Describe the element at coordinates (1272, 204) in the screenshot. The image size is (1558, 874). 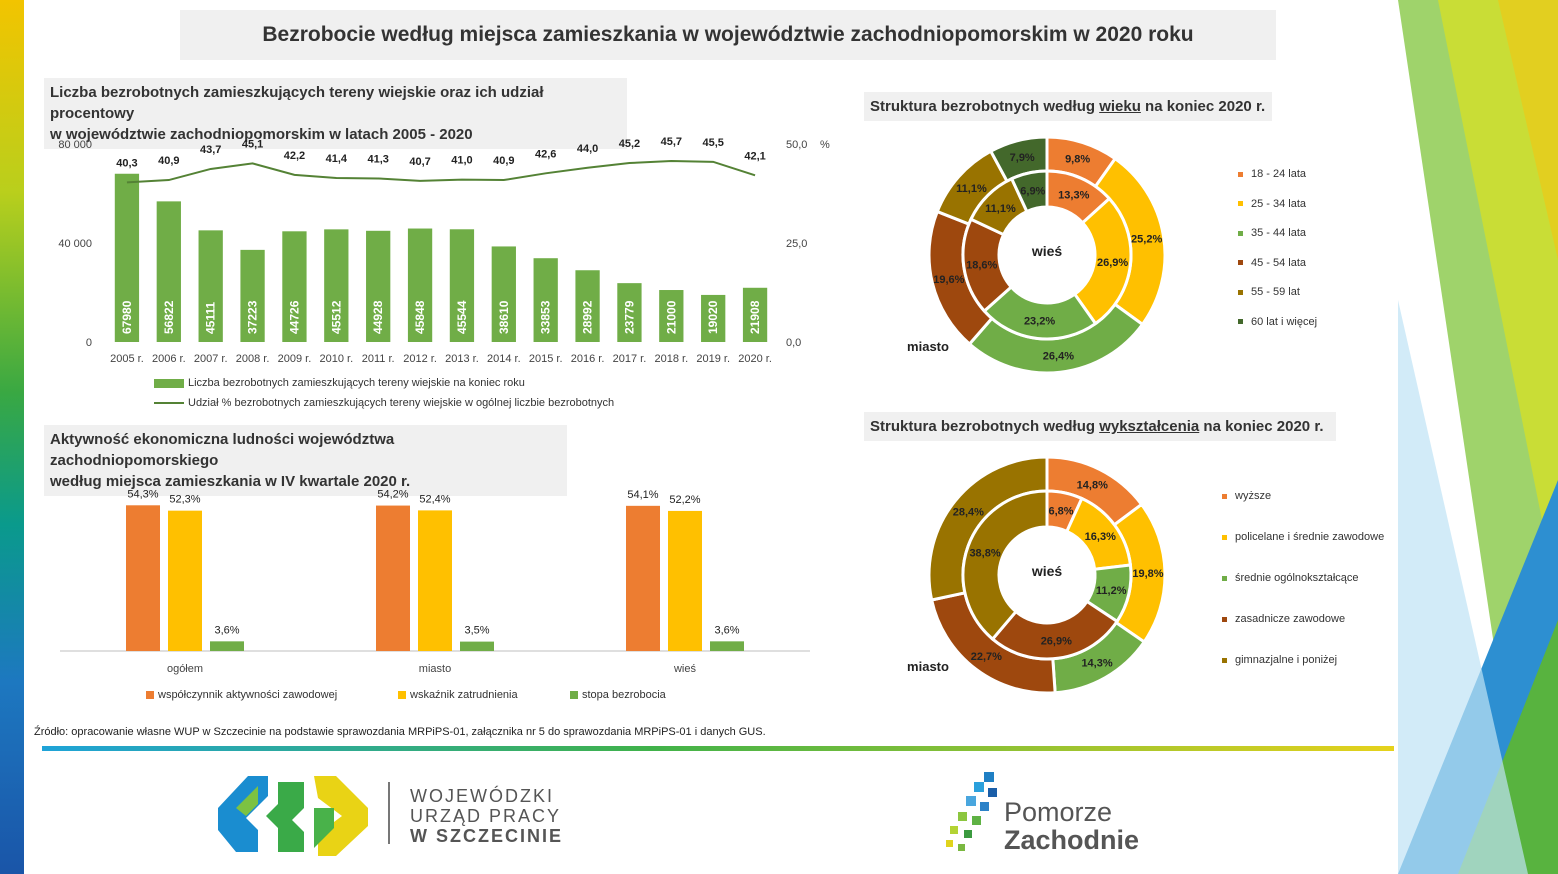
I see `legend-item: 25 - 34 lata` at that location.